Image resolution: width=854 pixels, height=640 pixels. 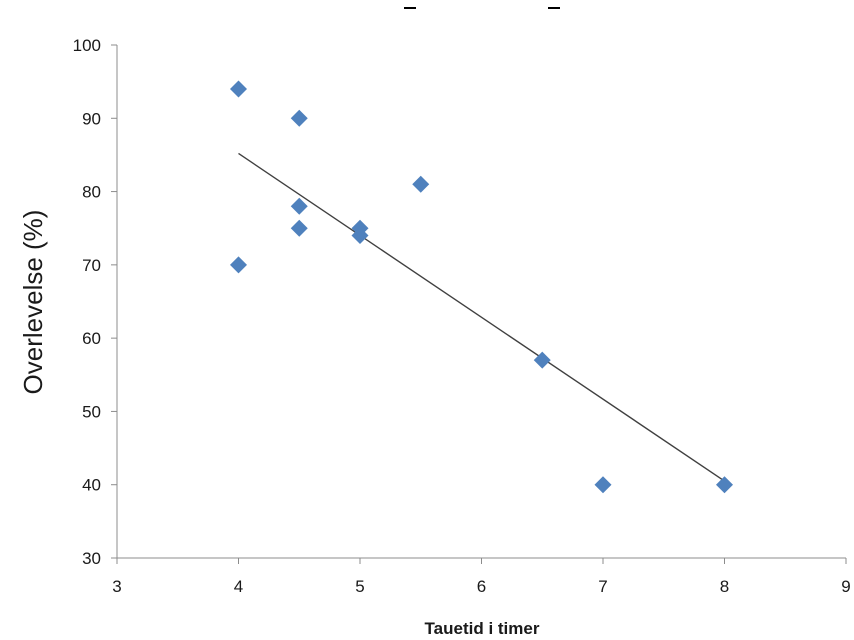 I want to click on y-tick-label: 100, so click(x=87, y=45).